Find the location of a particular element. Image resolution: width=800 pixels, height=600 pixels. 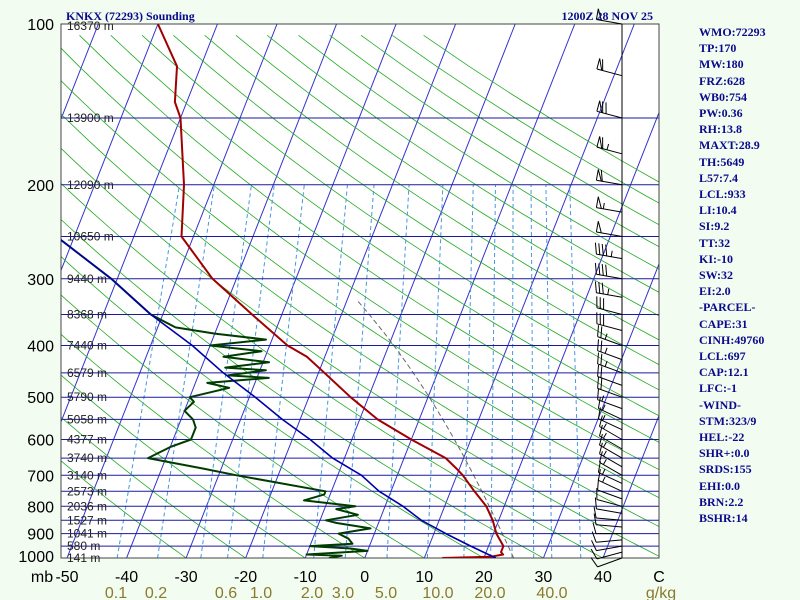

height-label: 141 m is located at coordinates (83, 558).